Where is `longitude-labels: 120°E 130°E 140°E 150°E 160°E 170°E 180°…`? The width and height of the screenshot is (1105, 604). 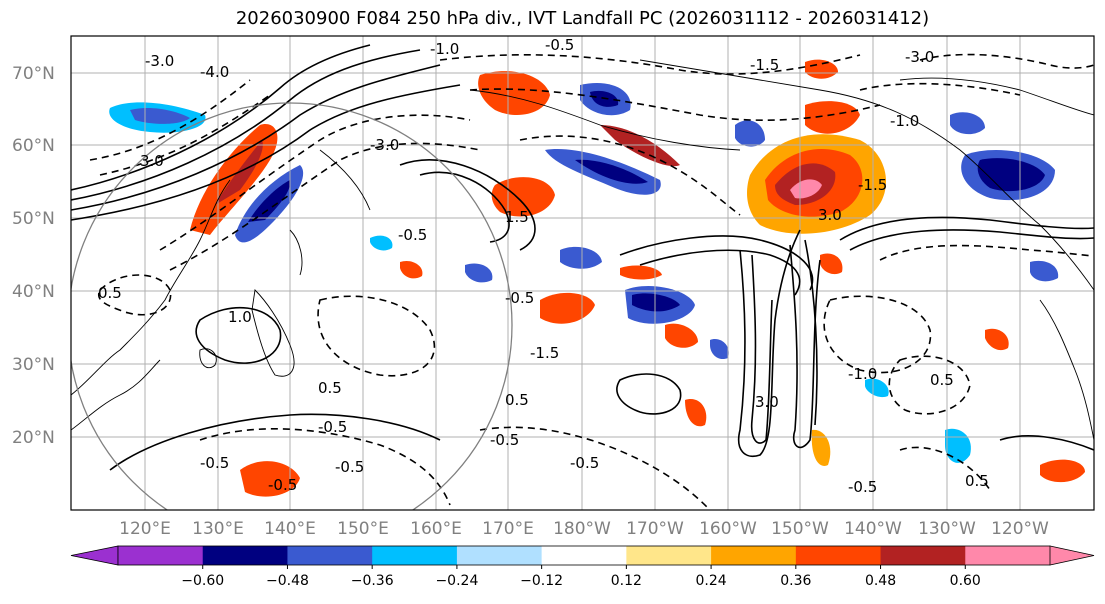
longitude-labels: 120°E 130°E 140°E 150°E 160°E 170°E 180°… is located at coordinates (584, 529).